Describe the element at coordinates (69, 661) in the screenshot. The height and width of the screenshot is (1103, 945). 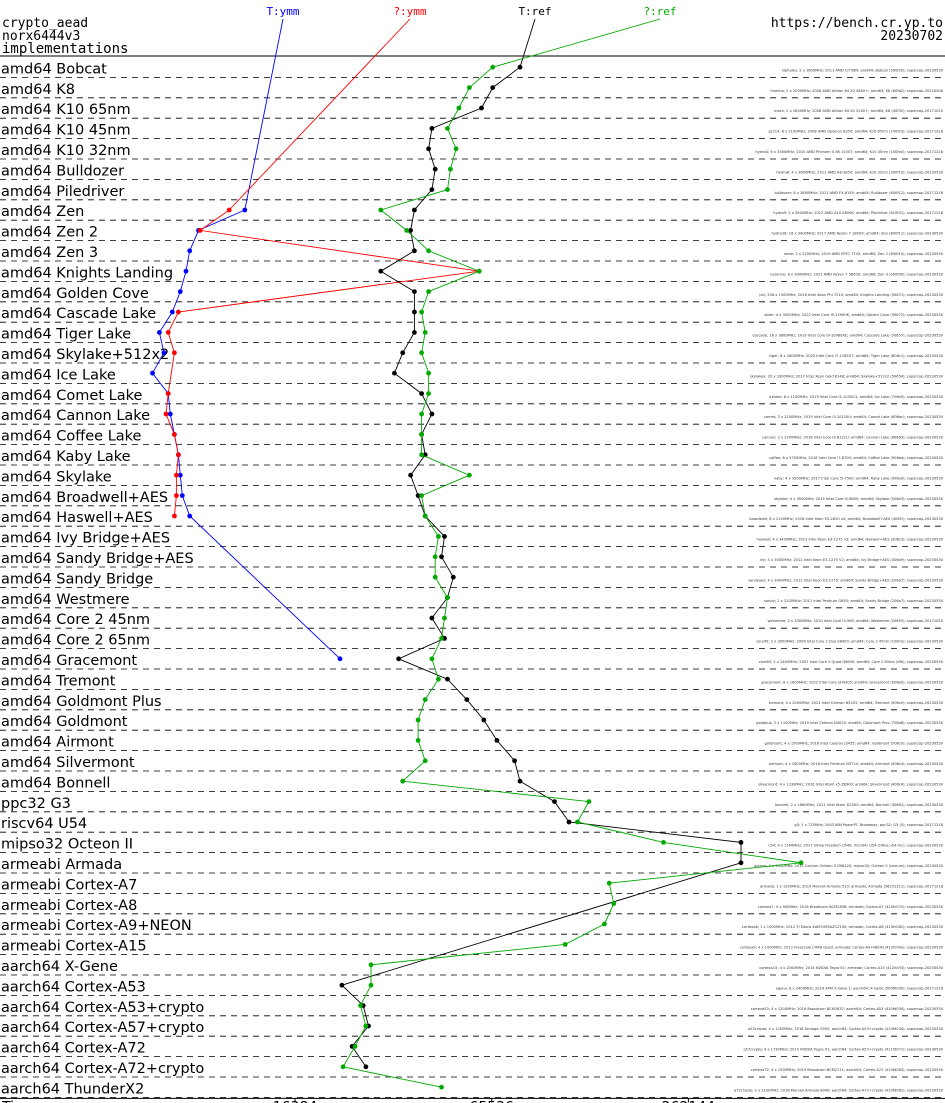
I see `category-label: amd64 Gracemont` at that location.